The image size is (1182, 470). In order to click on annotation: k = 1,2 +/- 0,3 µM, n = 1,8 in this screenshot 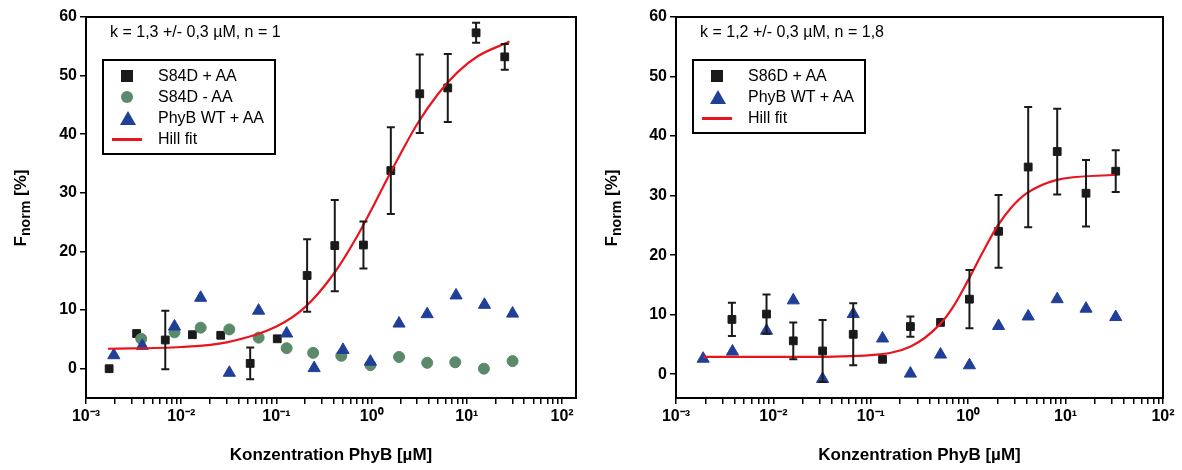, I will do `click(792, 32)`.